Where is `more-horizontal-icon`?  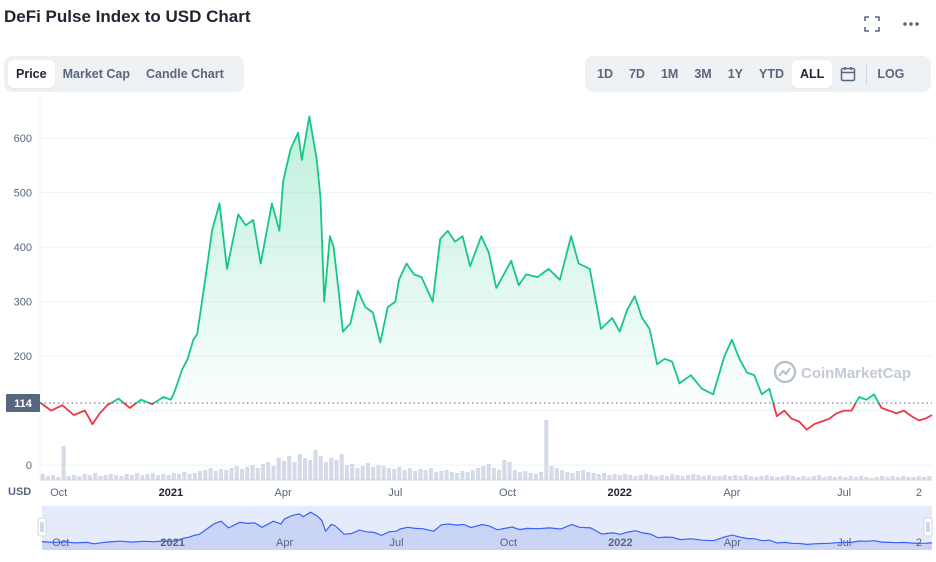
more-horizontal-icon is located at coordinates (911, 24).